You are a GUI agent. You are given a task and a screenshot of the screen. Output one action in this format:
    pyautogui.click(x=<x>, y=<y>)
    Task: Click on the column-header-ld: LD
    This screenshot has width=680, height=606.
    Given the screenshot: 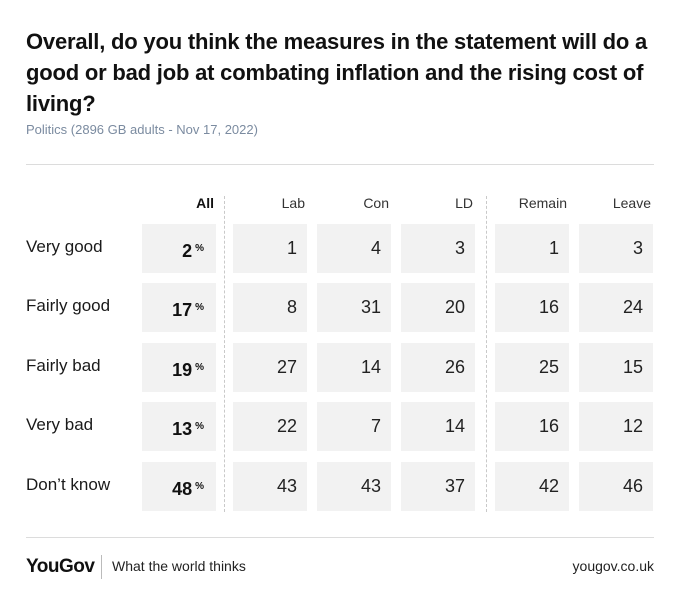 What is the action you would take?
    pyautogui.click(x=464, y=203)
    